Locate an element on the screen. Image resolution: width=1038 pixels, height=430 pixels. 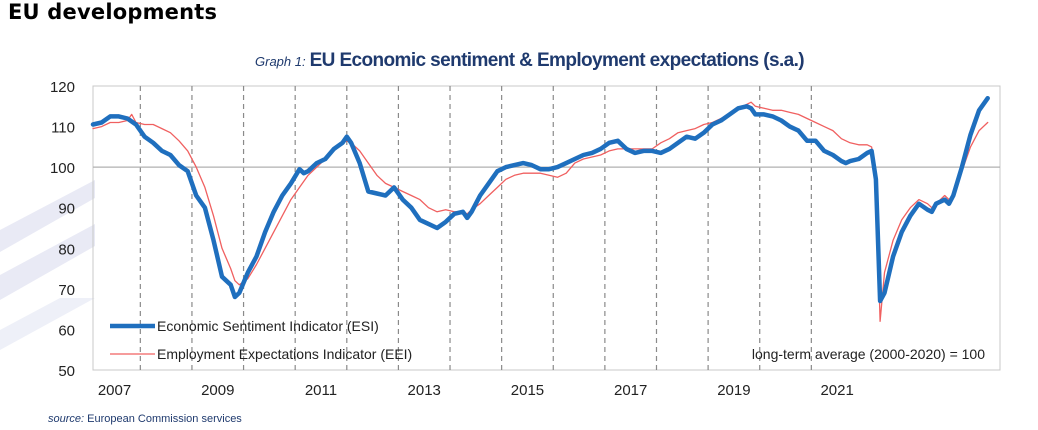
y-tick-label: 50 is located at coordinates (66, 371).